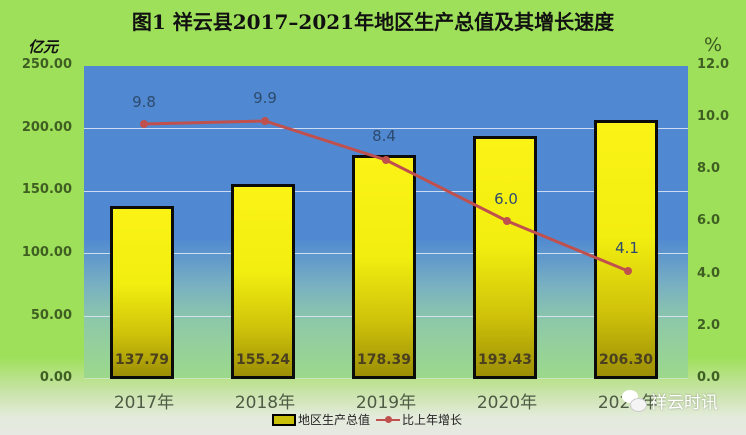 The image size is (746, 435). I want to click on growth-label: 9.8, so click(144, 102).